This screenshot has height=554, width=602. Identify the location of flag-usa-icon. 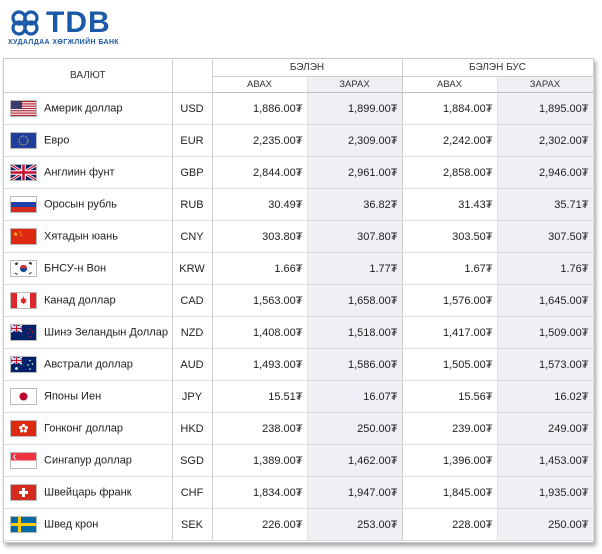
(23, 108).